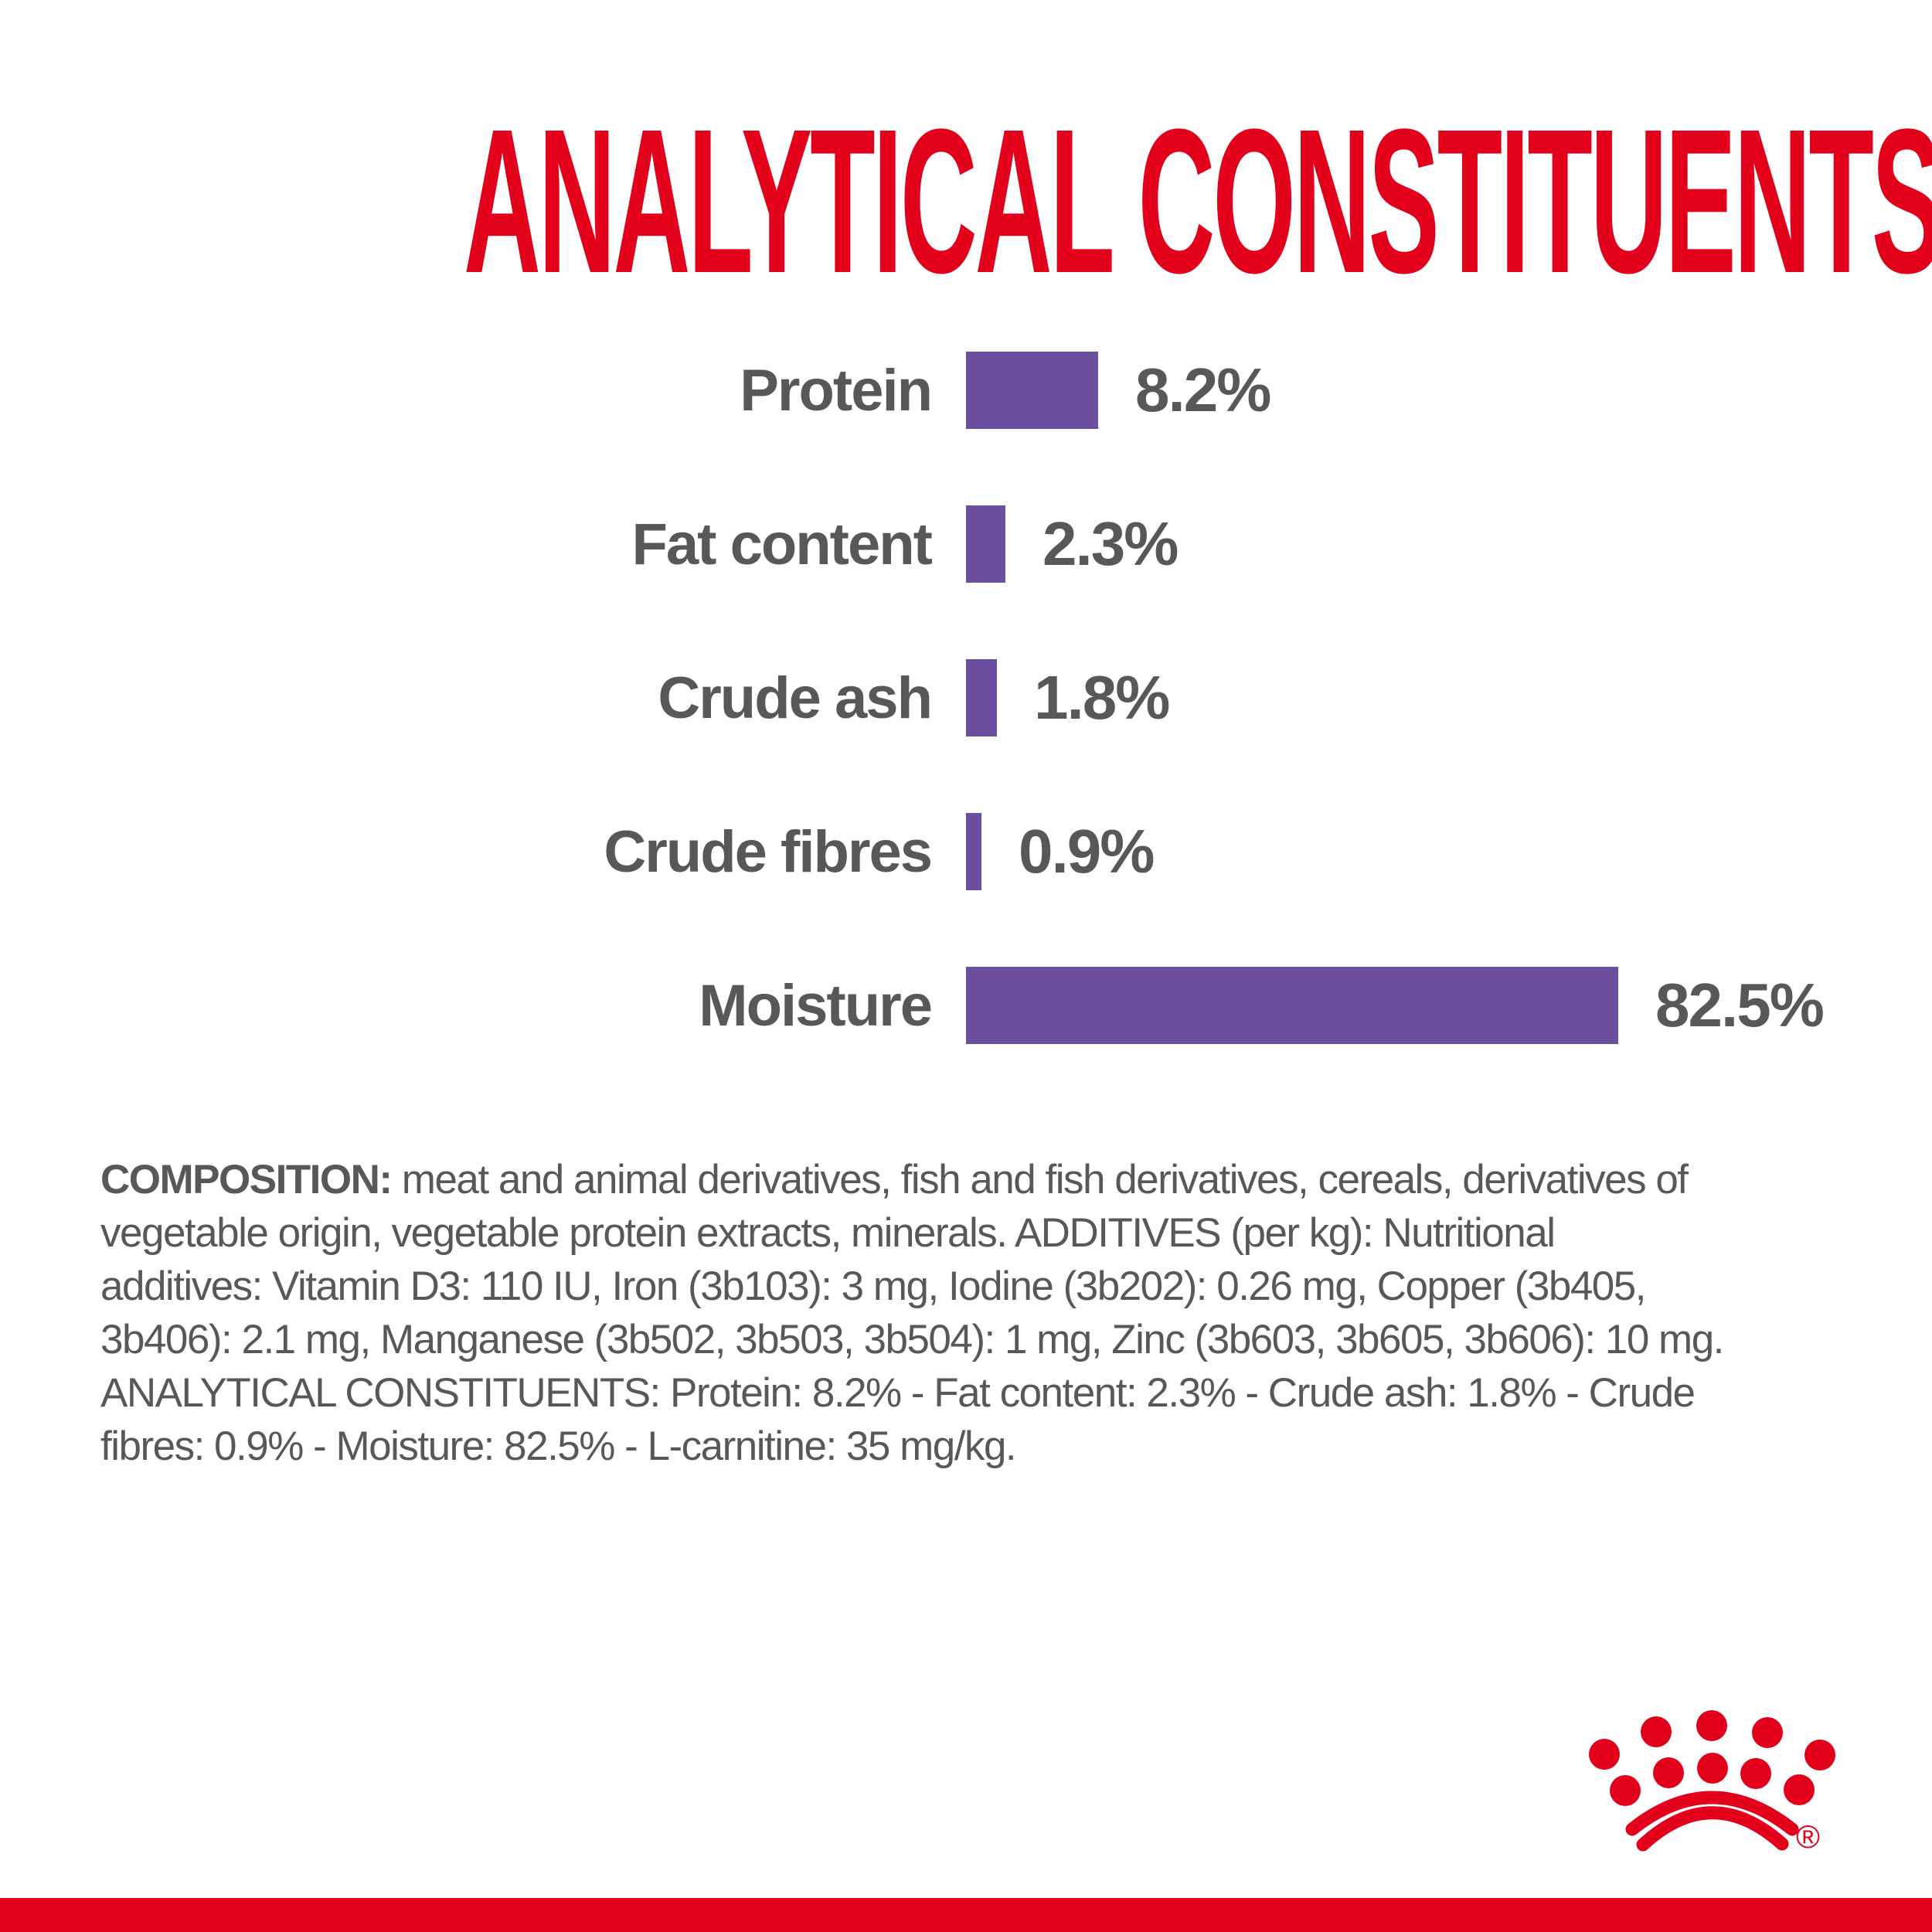  I want to click on table-row: Crude fibres 0.9%, so click(912, 851).